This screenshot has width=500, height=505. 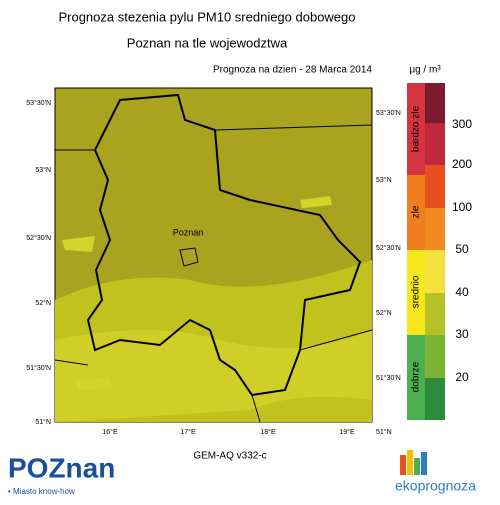 What do you see at coordinates (268, 432) in the screenshot?
I see `lon-label: 18°E` at bounding box center [268, 432].